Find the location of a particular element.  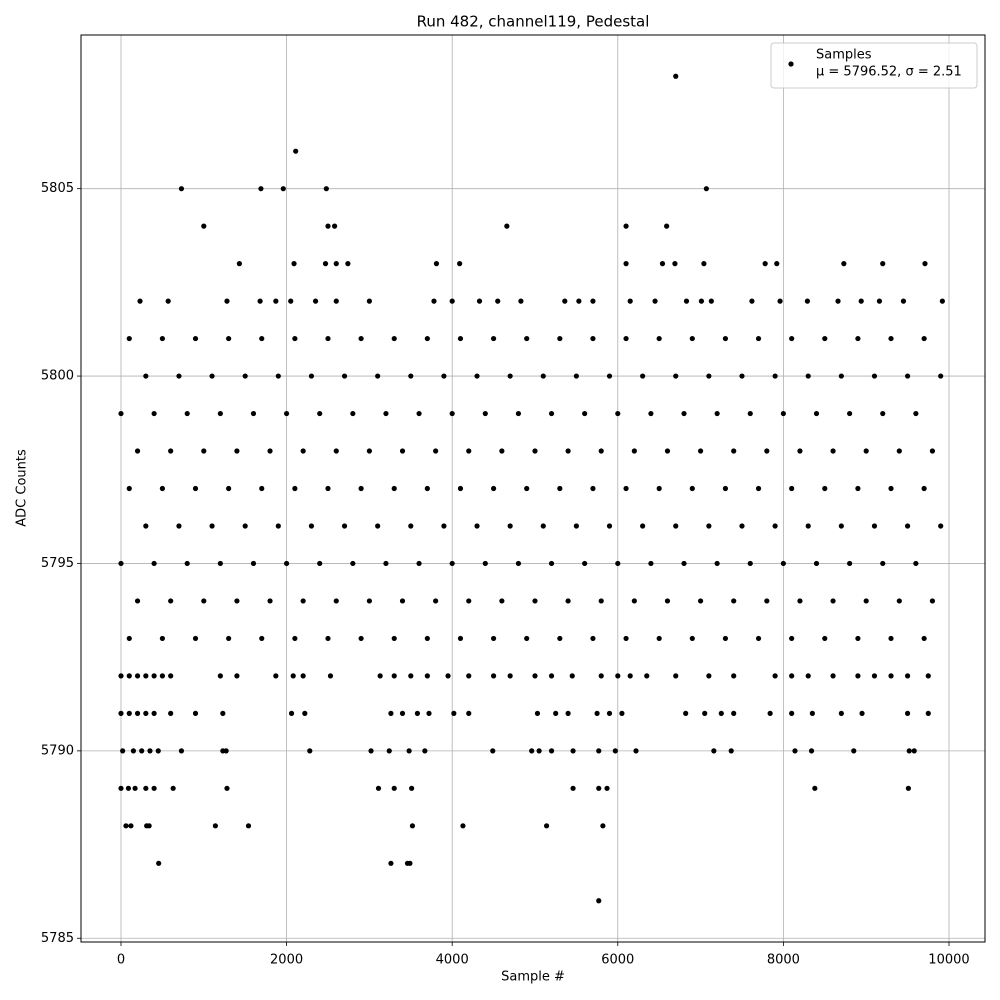

x-tick-label: 8000 is located at coordinates (783, 960).